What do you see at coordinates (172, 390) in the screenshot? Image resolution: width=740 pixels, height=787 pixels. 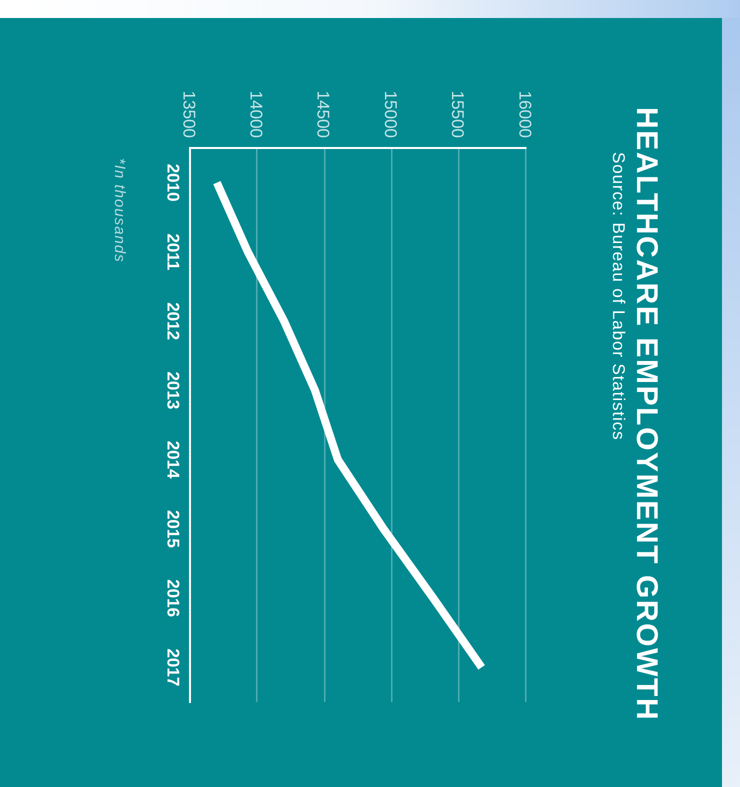 I see `y-tick-label: 2013` at bounding box center [172, 390].